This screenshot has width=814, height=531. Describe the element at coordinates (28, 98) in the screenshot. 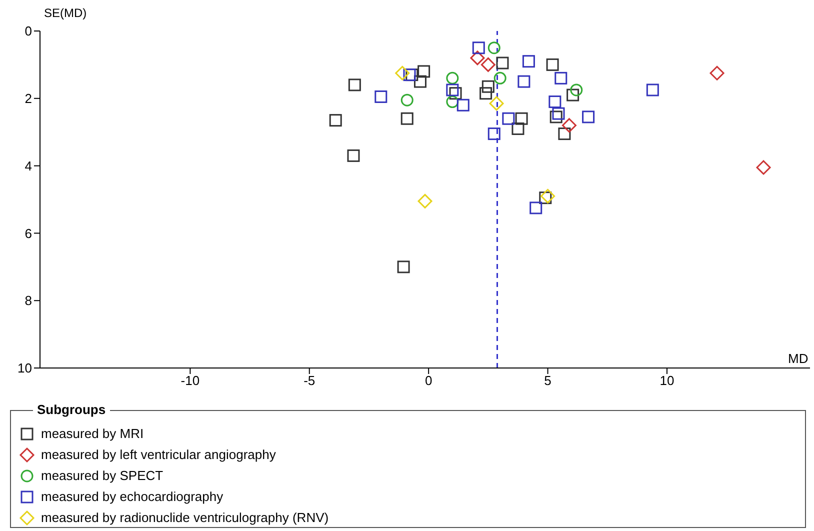

I see `y-tick-label: 2` at that location.